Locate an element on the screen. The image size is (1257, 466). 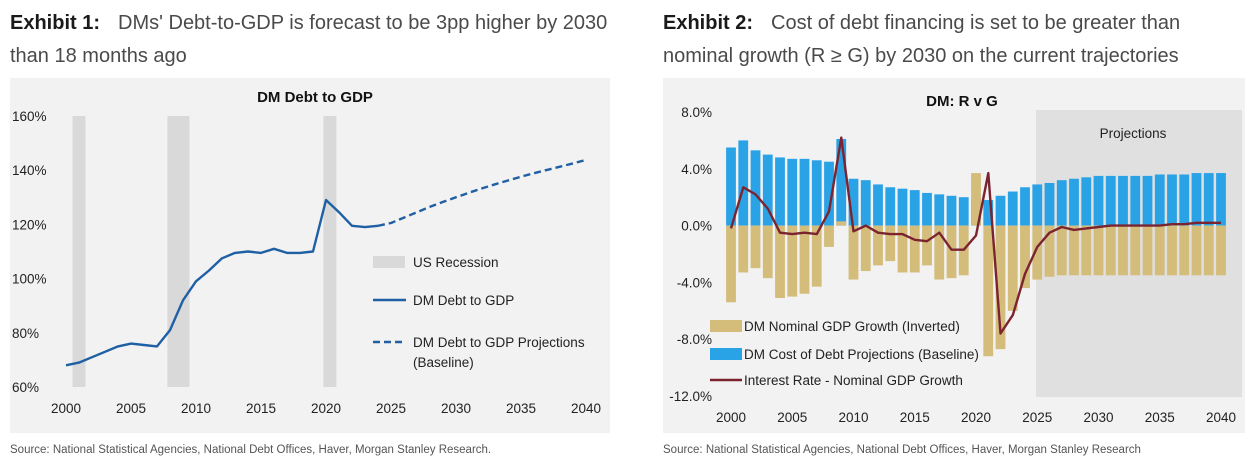
chart-1-title: DM Debt to GDP is located at coordinates (315, 97).